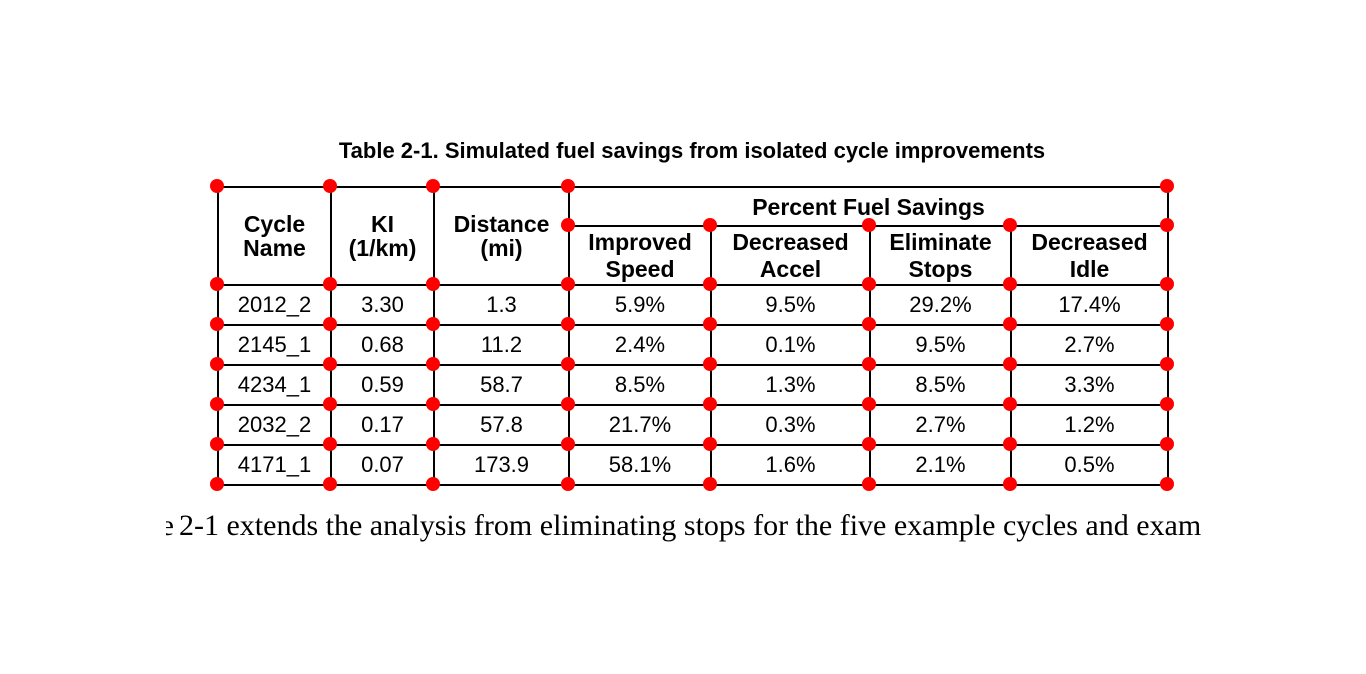  Describe the element at coordinates (274, 236) in the screenshot. I see `column-header-cycle-name: Cycle Name` at that location.